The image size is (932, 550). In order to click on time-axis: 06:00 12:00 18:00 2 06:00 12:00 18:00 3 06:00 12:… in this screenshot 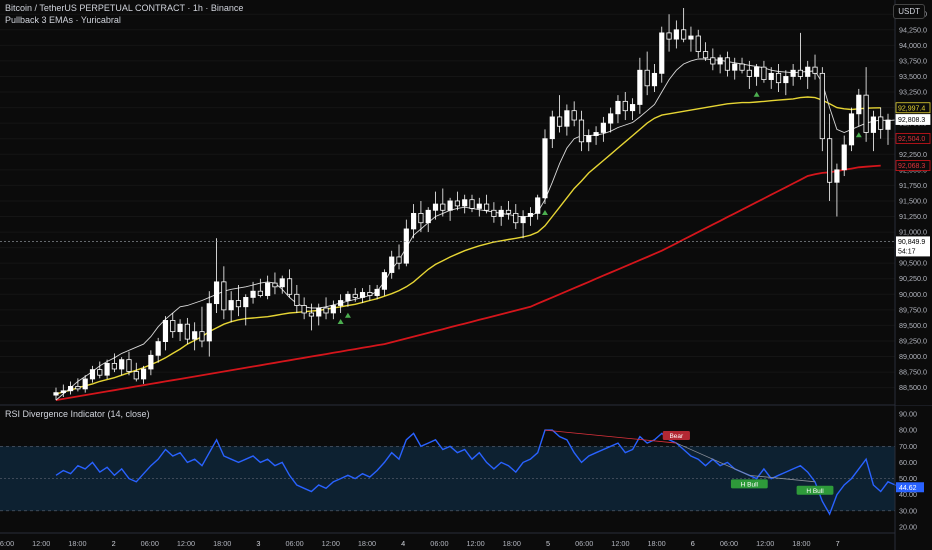, I will do `click(447, 540)`.